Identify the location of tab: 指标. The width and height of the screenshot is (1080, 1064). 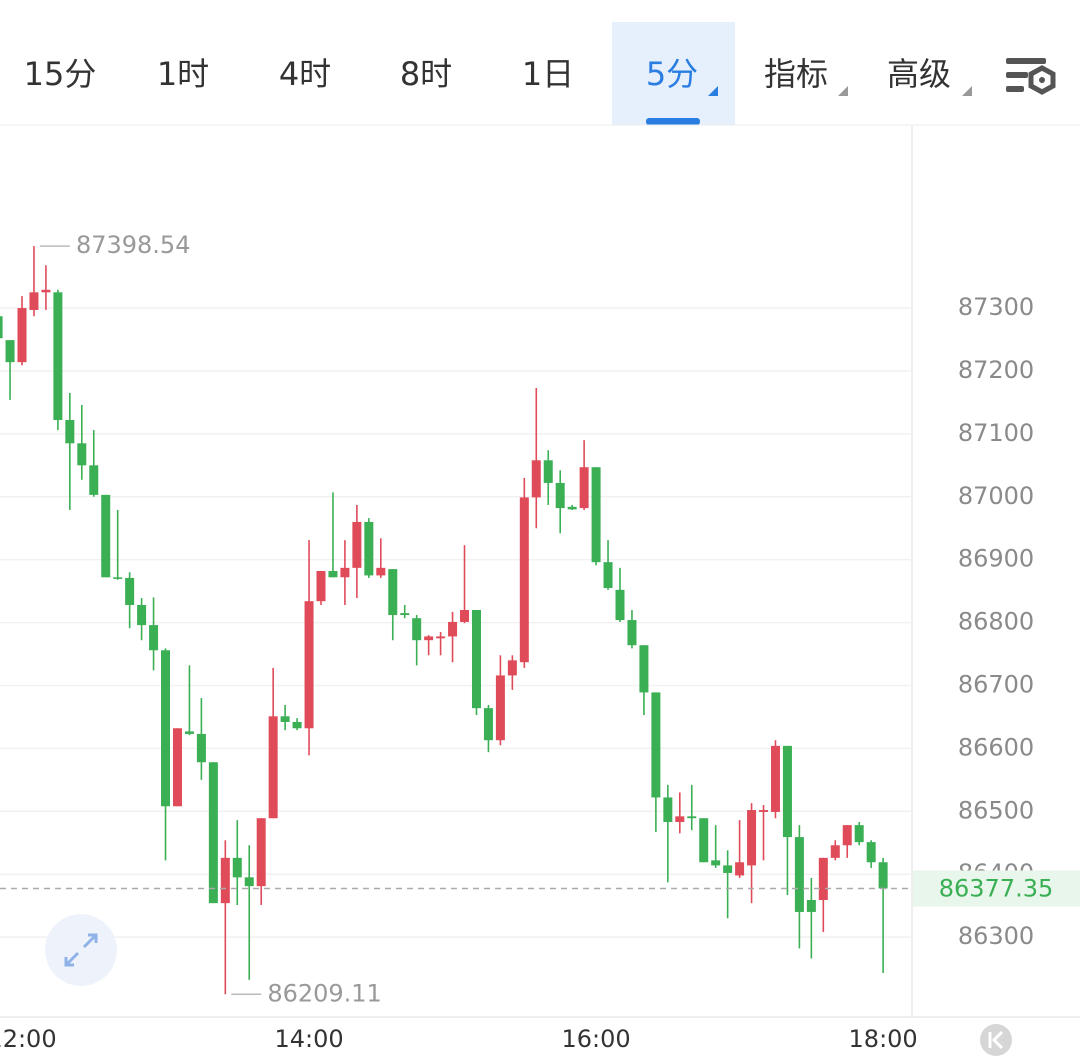
(796, 74).